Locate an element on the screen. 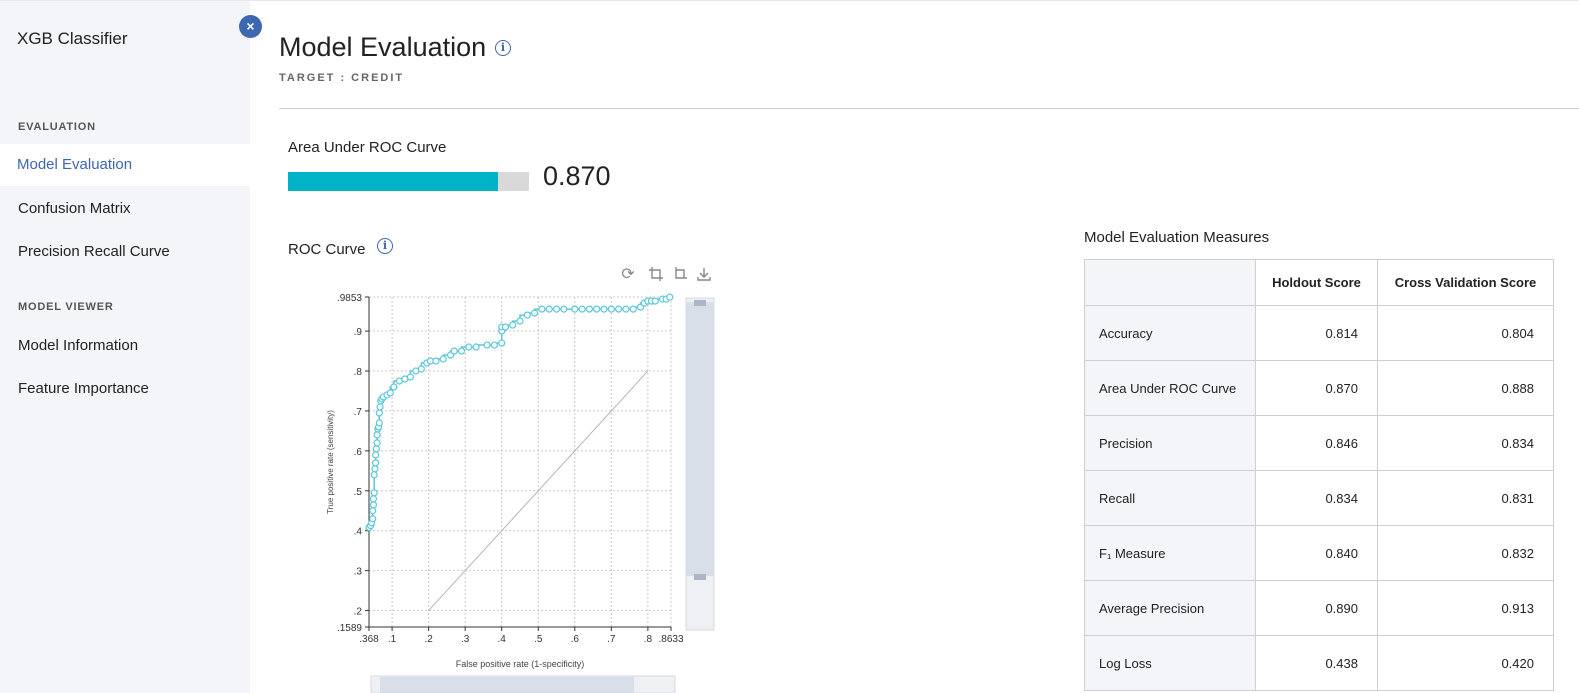 Image resolution: width=1579 pixels, height=693 pixels. auc-progress-bar is located at coordinates (408, 181).